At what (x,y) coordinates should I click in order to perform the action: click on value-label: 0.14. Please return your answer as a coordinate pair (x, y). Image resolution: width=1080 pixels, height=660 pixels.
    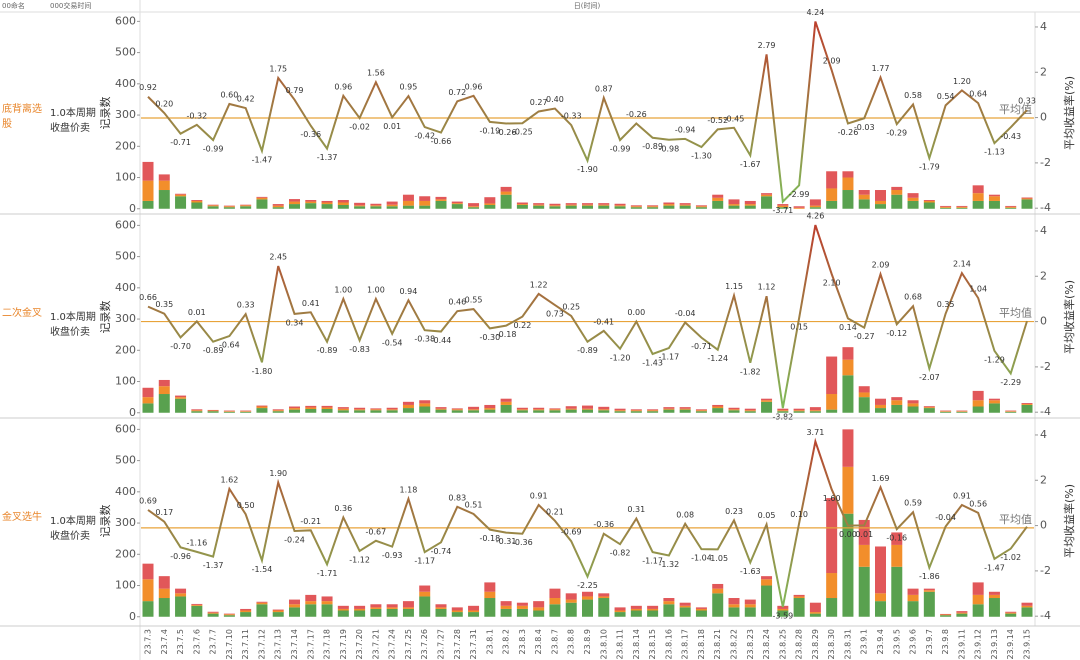
    Looking at the image, I should click on (848, 327).